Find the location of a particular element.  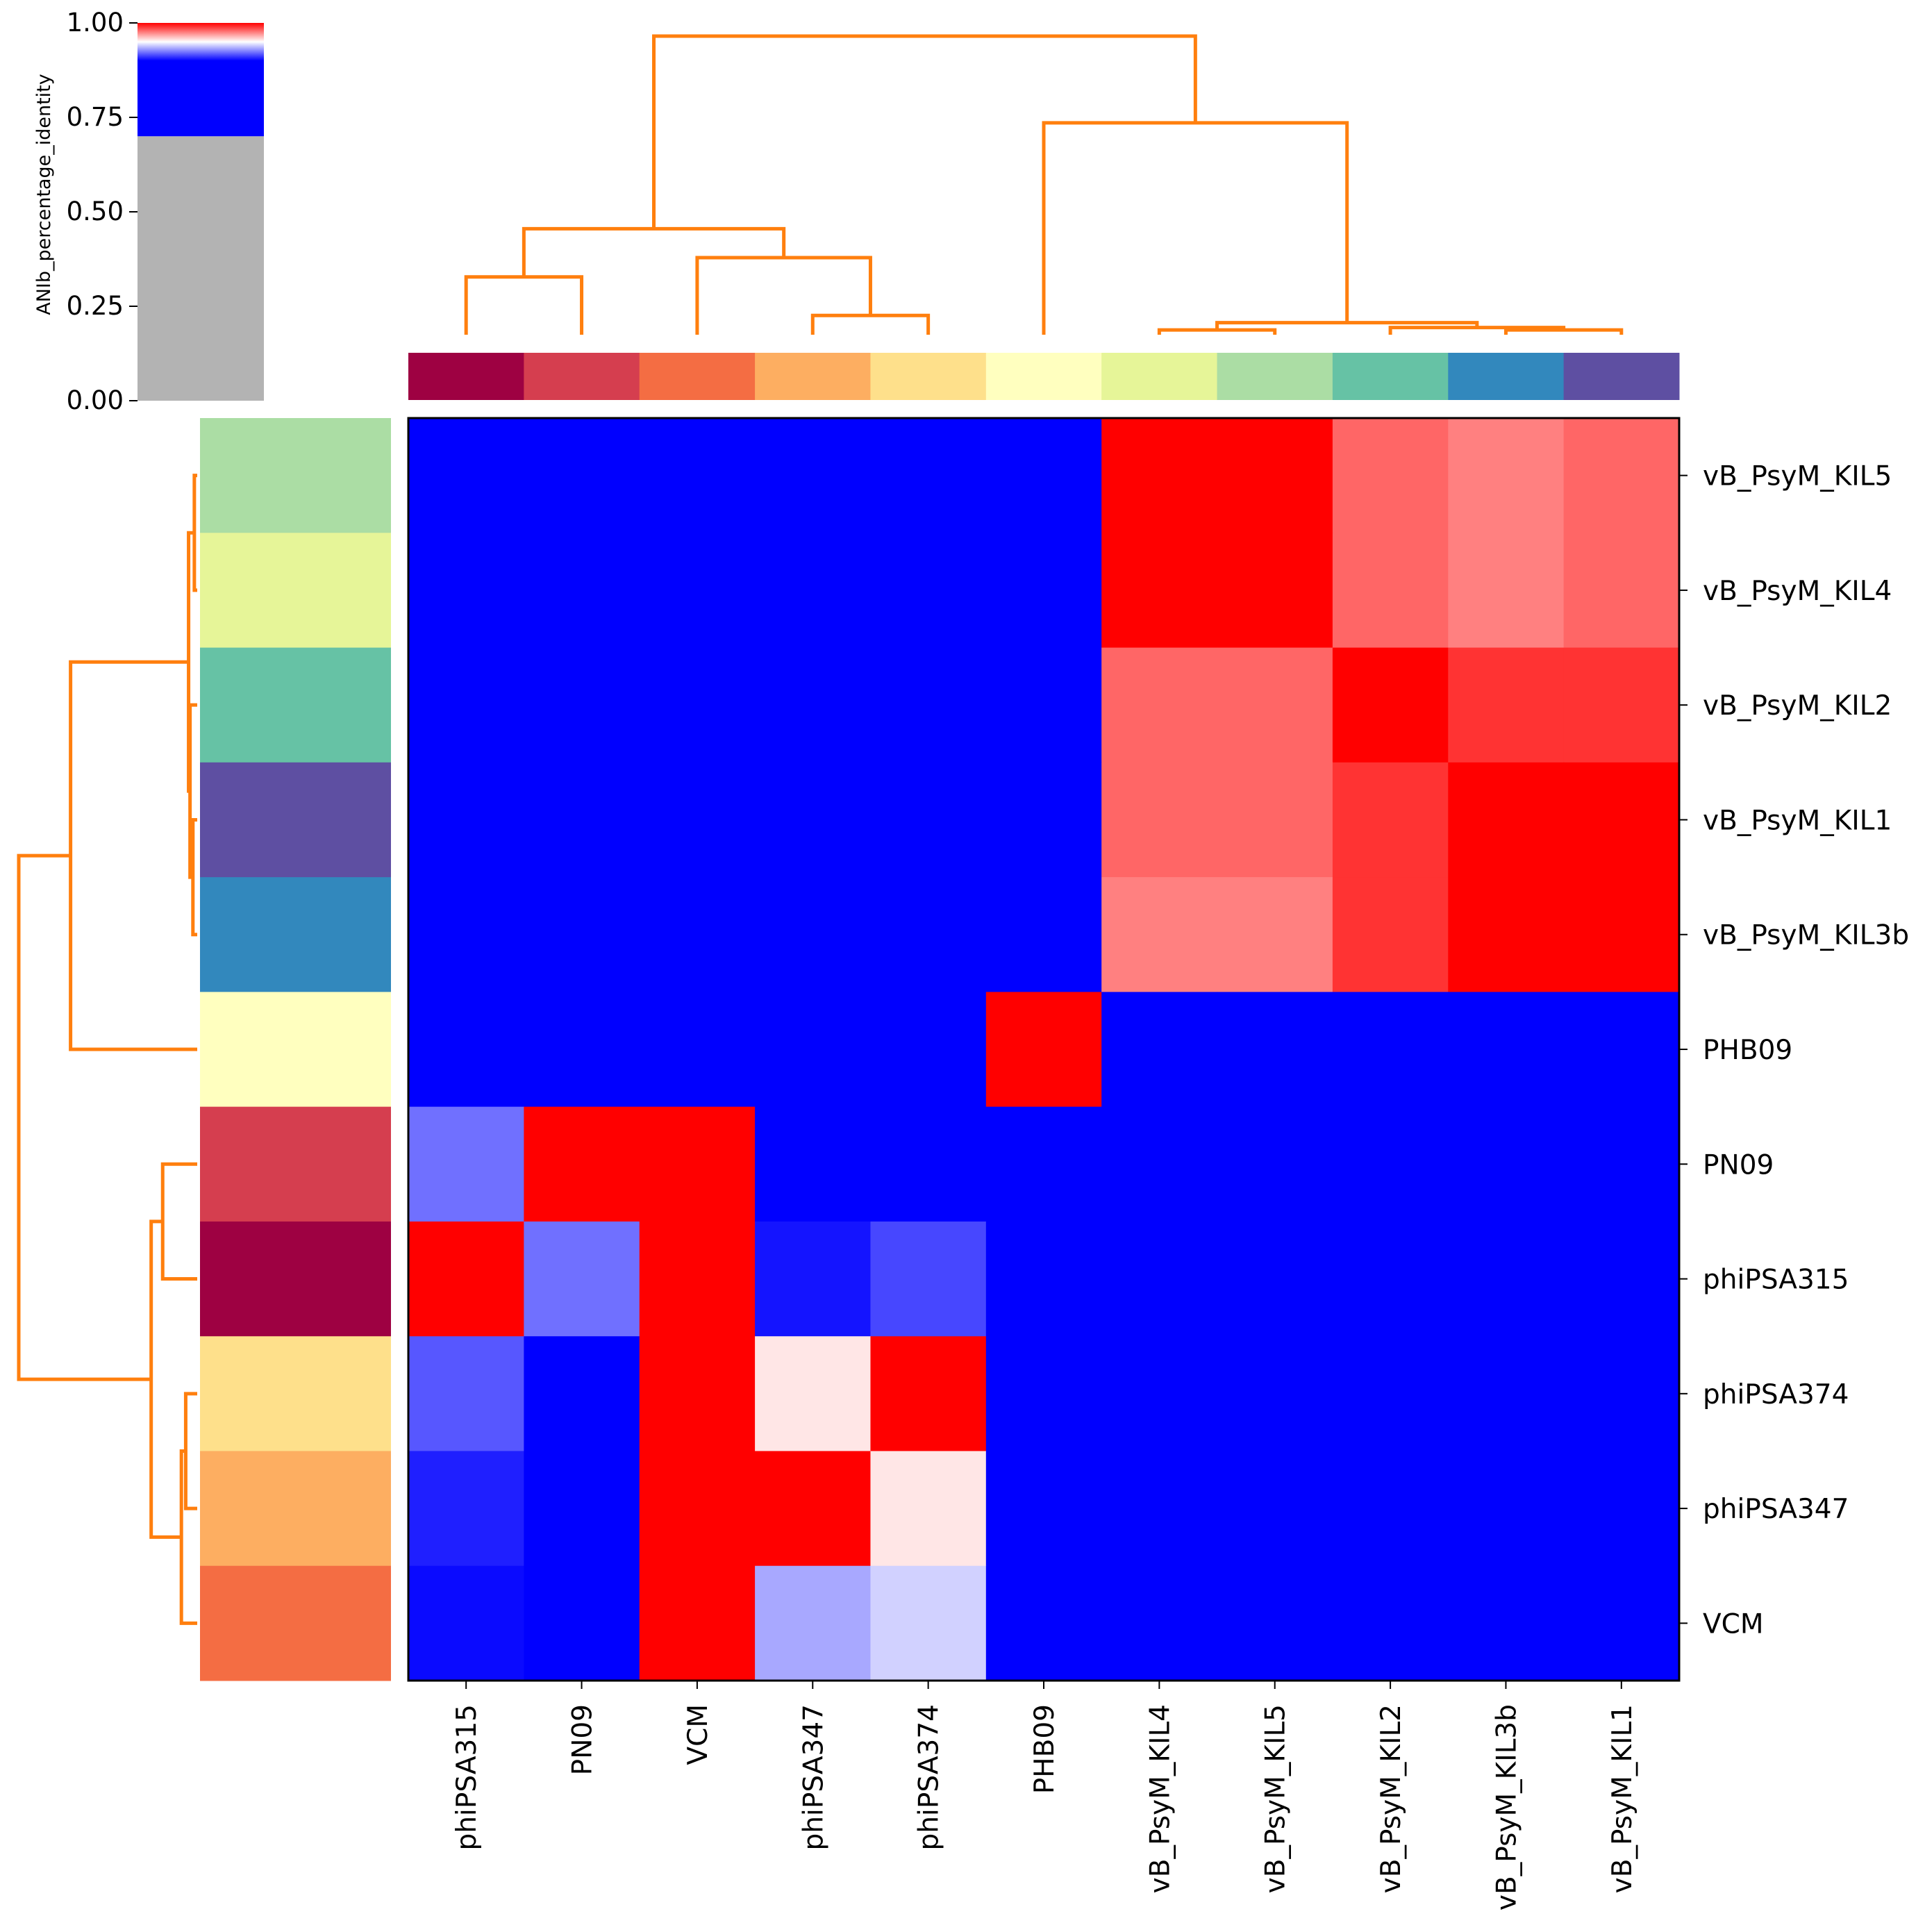

column-label-3: phiPSA347 is located at coordinates (813, 1777).